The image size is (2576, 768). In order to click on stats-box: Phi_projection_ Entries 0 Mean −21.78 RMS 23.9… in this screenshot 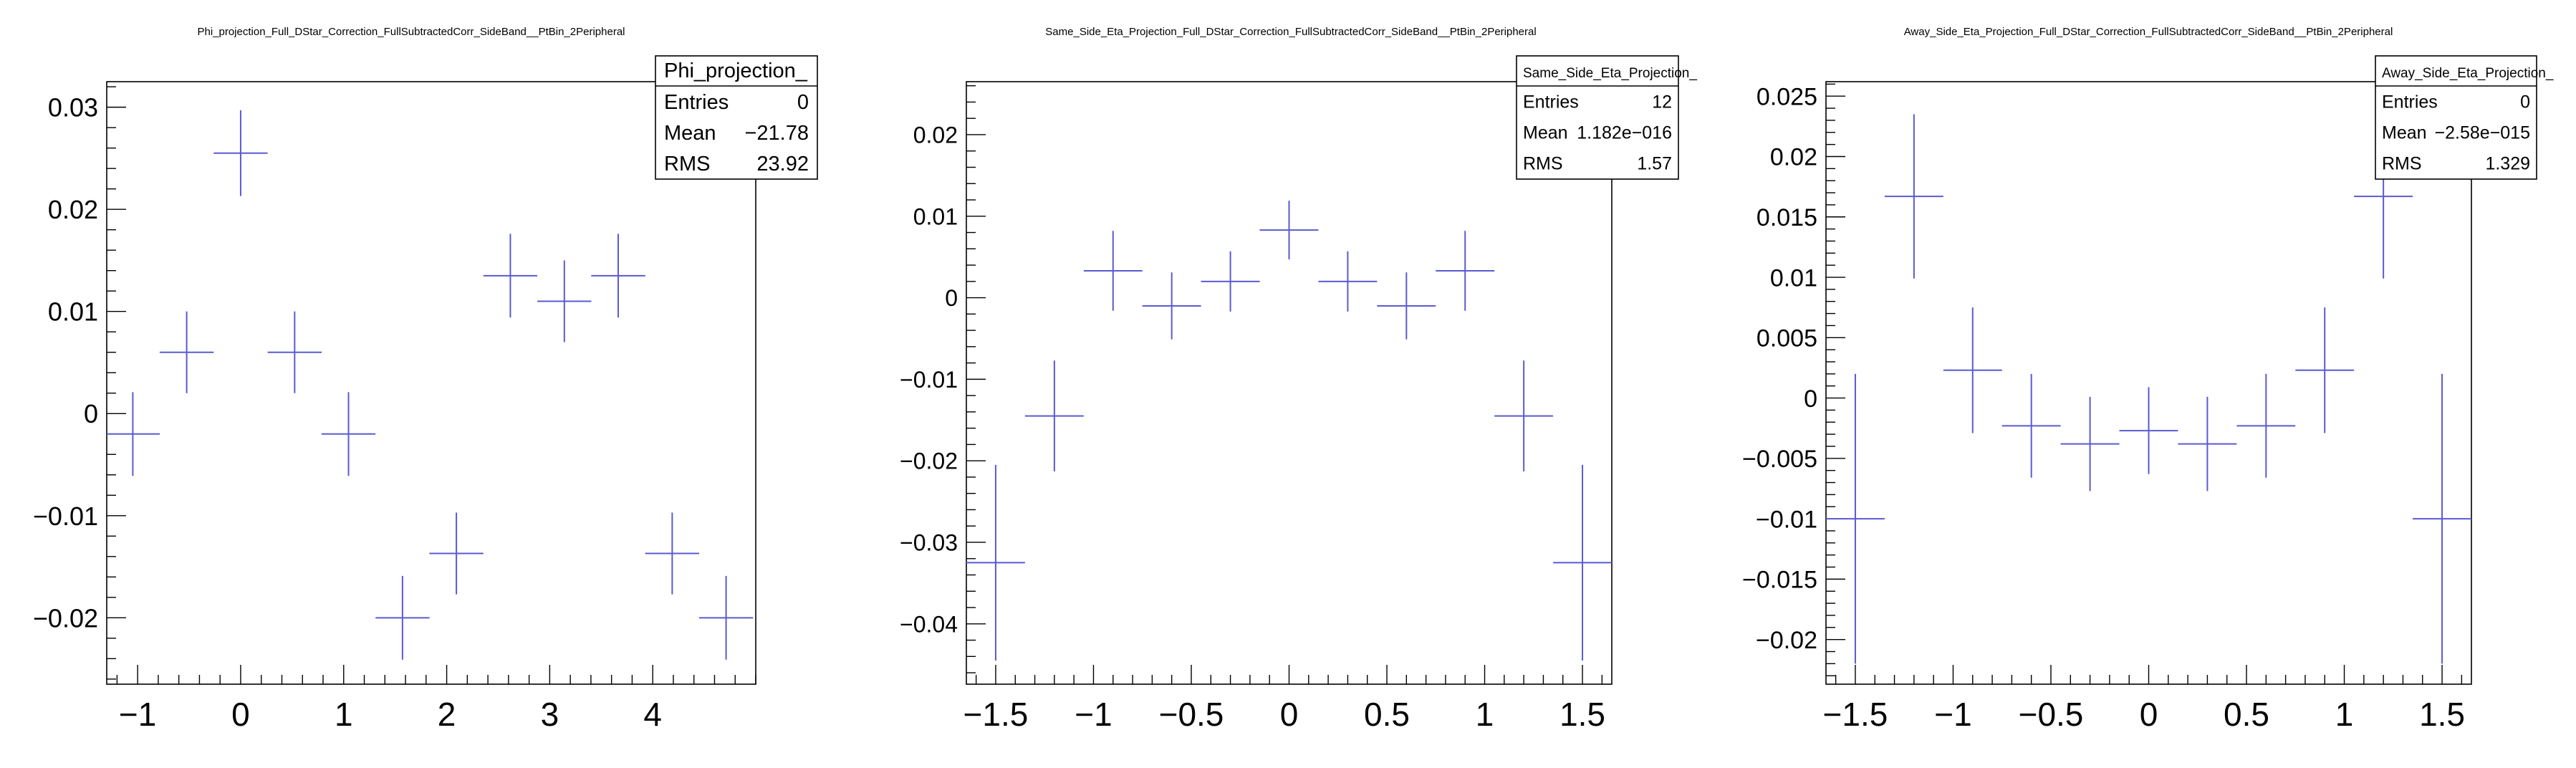, I will do `click(736, 117)`.